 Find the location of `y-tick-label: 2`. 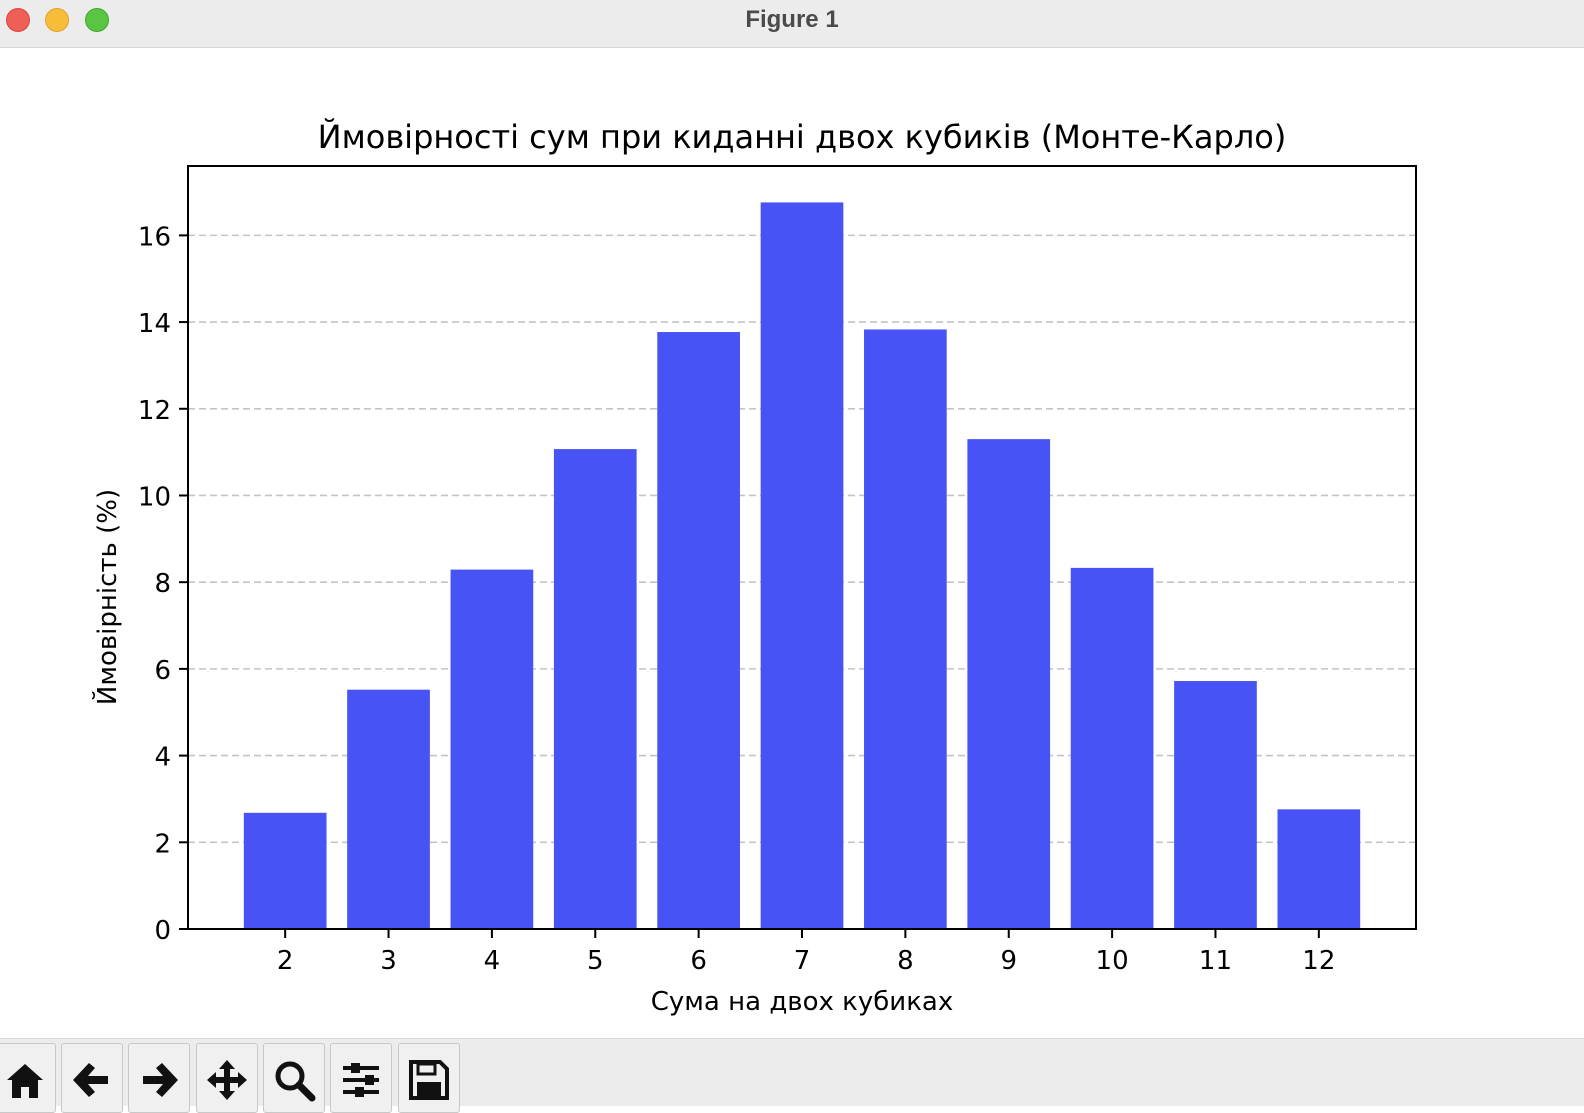

y-tick-label: 2 is located at coordinates (162, 844).